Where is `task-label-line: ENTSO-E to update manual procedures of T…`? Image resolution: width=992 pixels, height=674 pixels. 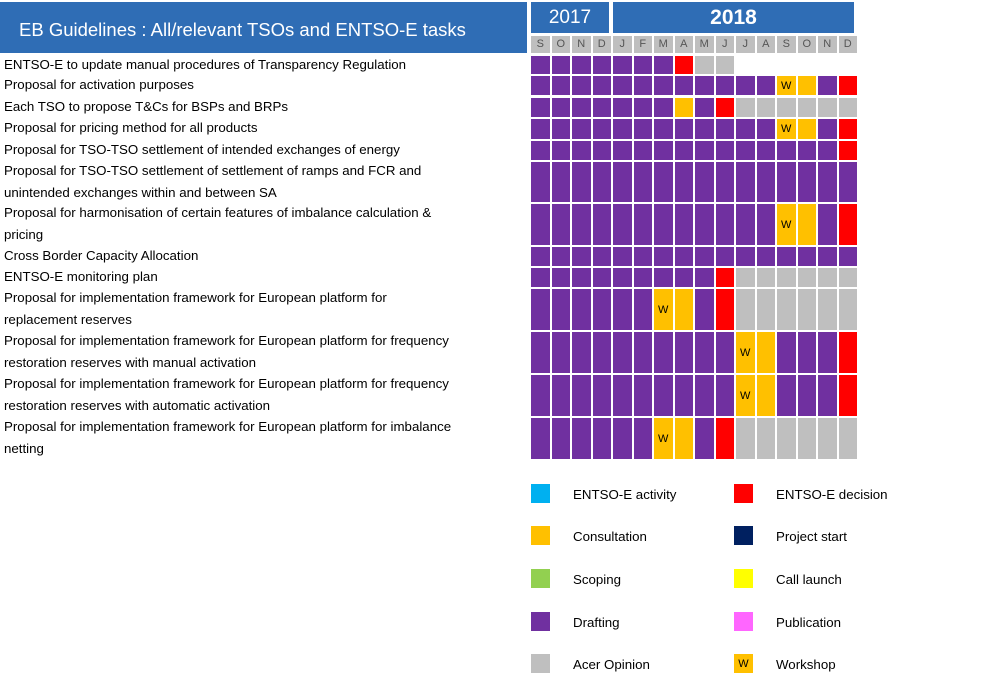 task-label-line: ENTSO-E to update manual procedures of T… is located at coordinates (205, 64).